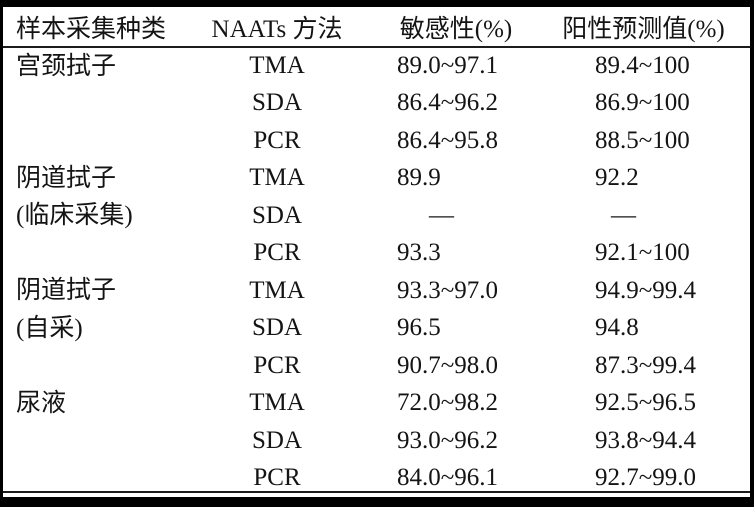 This screenshot has height=507, width=754. What do you see at coordinates (448, 478) in the screenshot?
I see `sensitivity-cell: 84.0~96.1` at bounding box center [448, 478].